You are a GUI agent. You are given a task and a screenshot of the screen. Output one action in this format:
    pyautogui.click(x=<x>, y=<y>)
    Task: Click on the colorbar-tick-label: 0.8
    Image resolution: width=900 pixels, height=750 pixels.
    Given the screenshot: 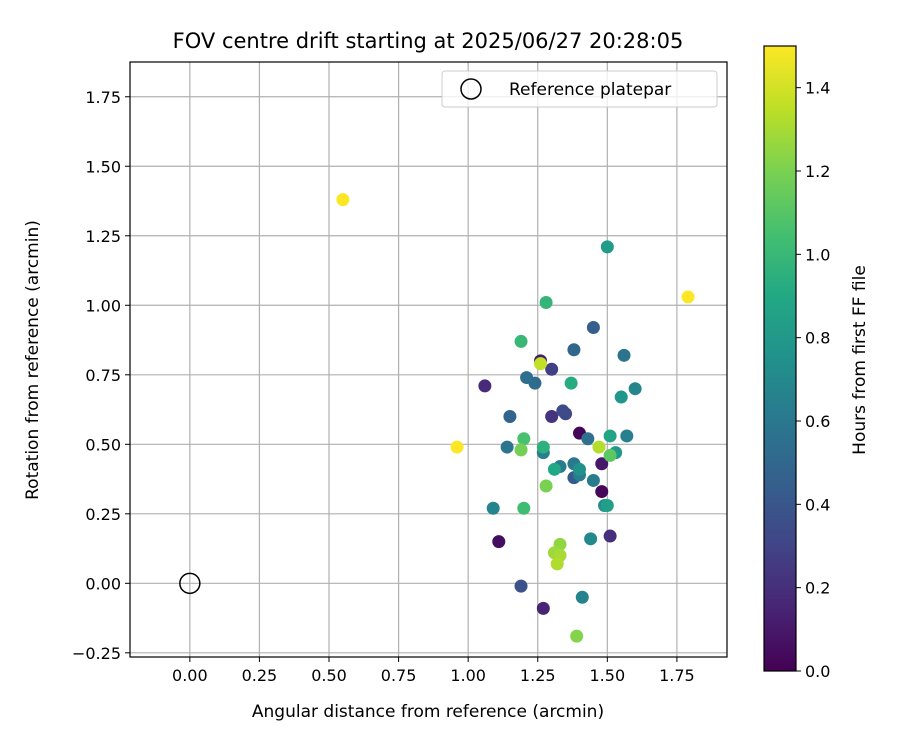 What is the action you would take?
    pyautogui.click(x=817, y=338)
    